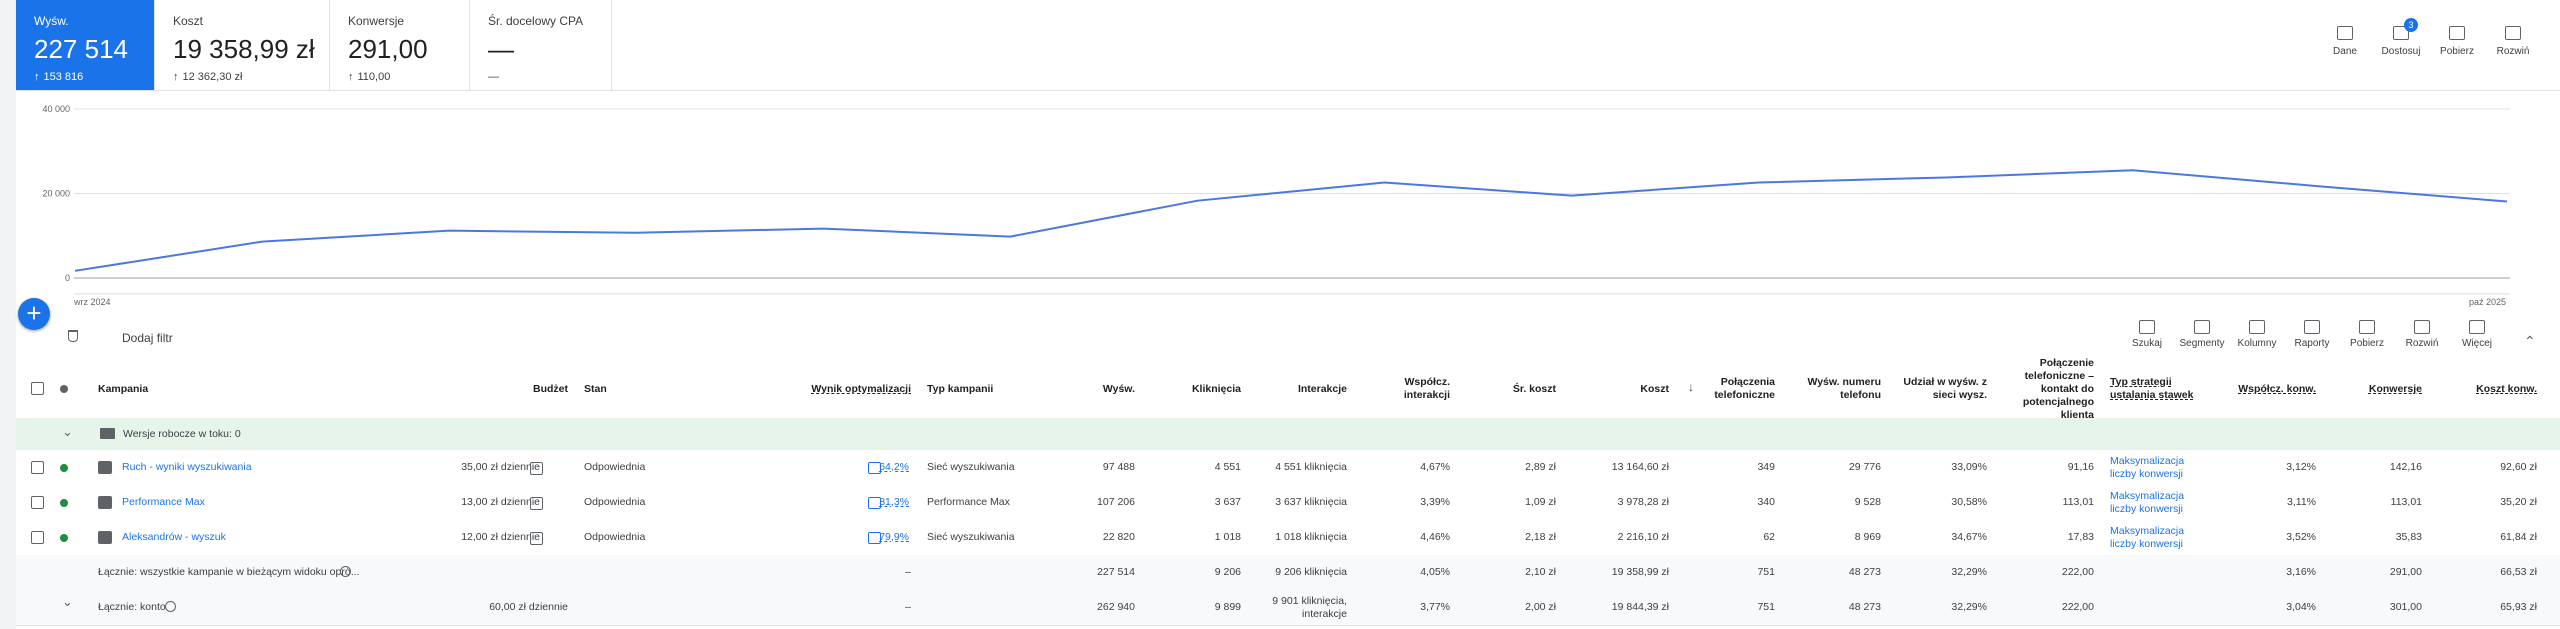 This screenshot has width=2560, height=629. What do you see at coordinates (2367, 334) in the screenshot?
I see `toolbar-button: Pobierz` at bounding box center [2367, 334].